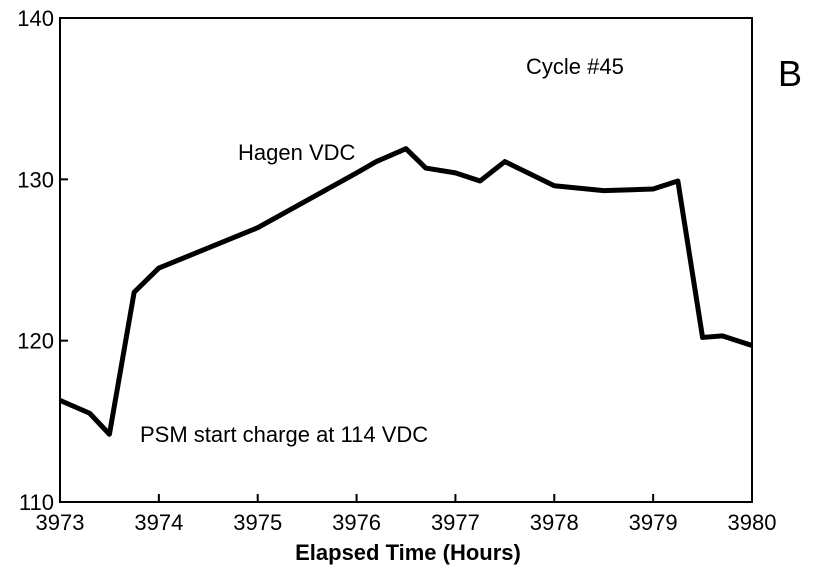  Describe the element at coordinates (36, 502) in the screenshot. I see `y-tick-label: 110` at that location.